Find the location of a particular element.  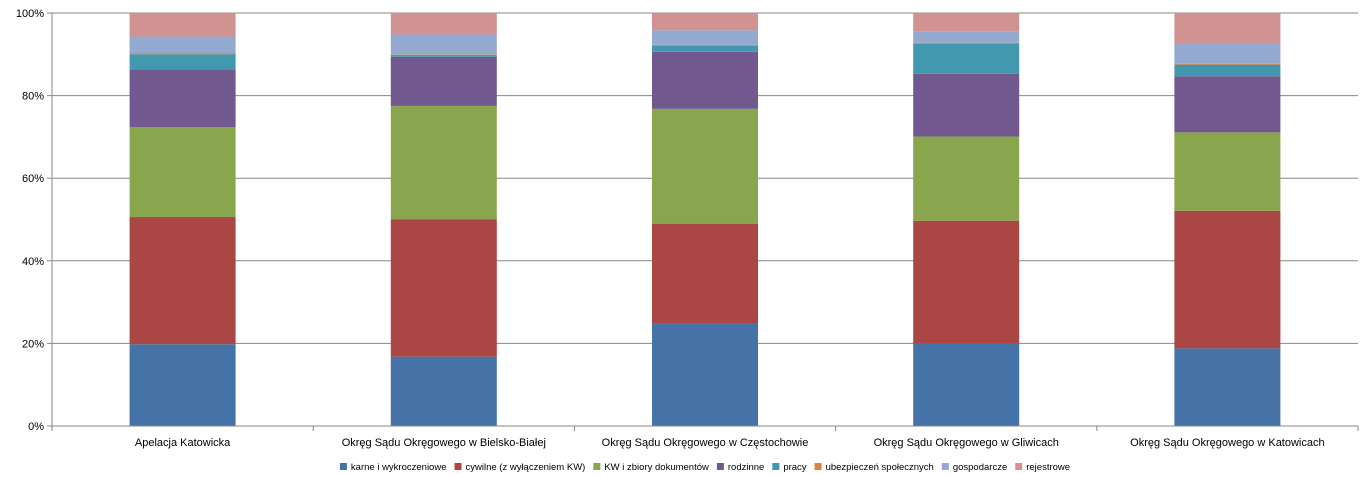

legend-label: cywilne (z wyłączeniem KW) is located at coordinates (526, 467).